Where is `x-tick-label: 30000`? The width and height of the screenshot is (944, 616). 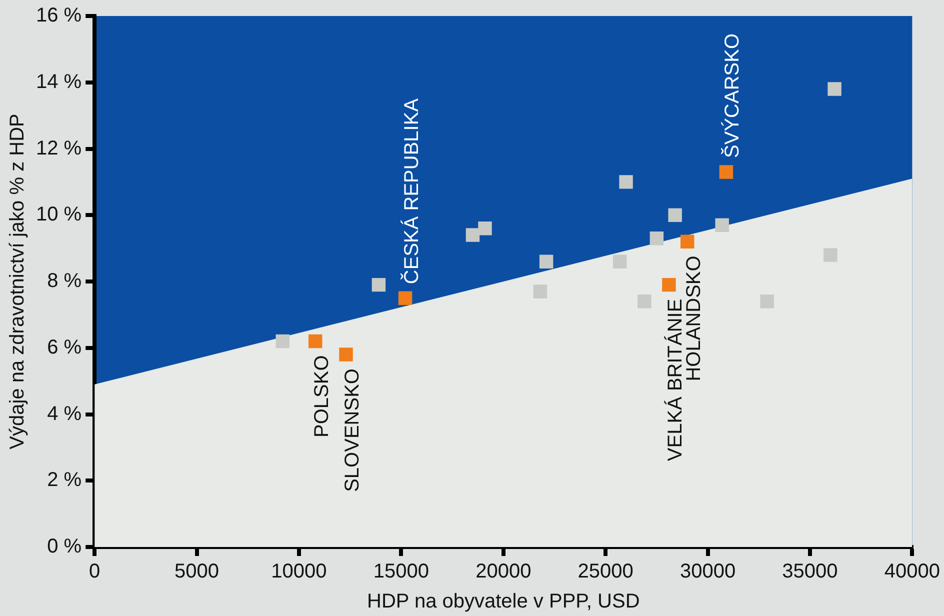
x-tick-label: 30000 is located at coordinates (708, 571).